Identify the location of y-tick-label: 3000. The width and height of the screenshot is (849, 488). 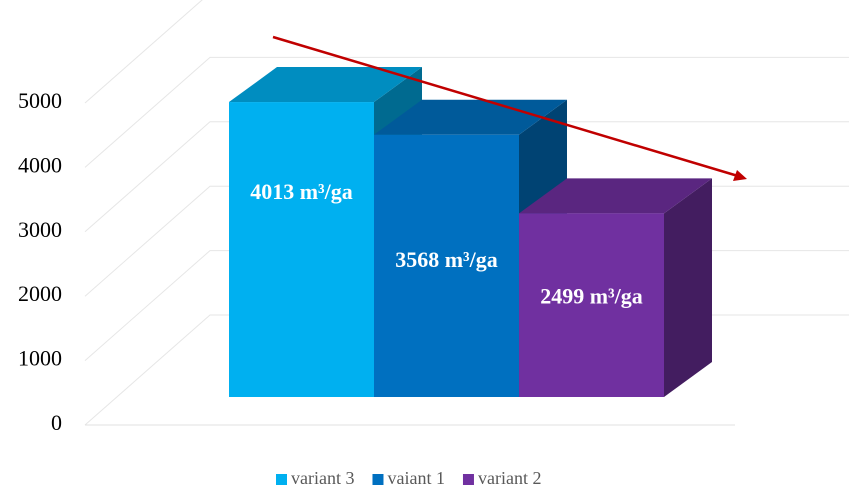
(40, 229).